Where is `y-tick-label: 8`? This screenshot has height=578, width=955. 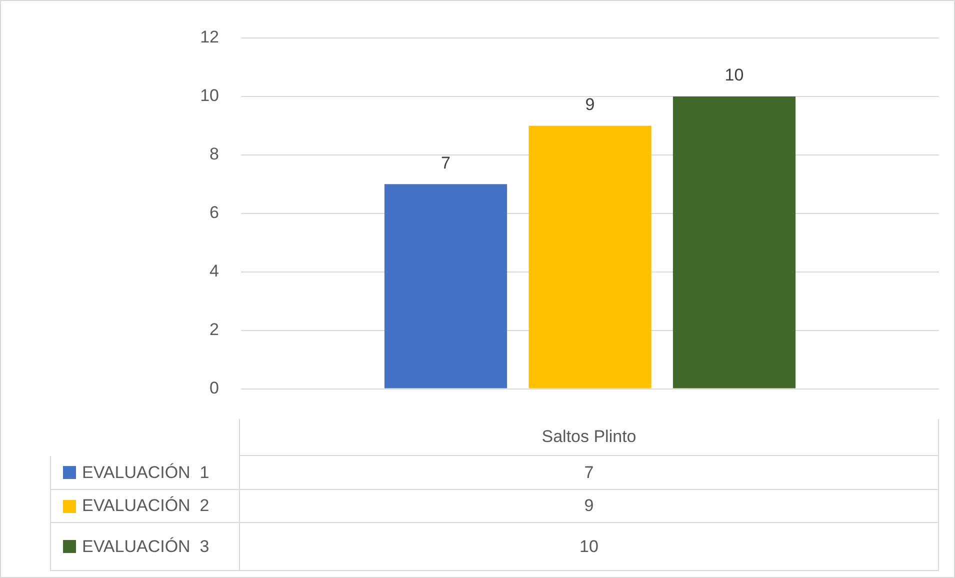
y-tick-label: 8 is located at coordinates (214, 154).